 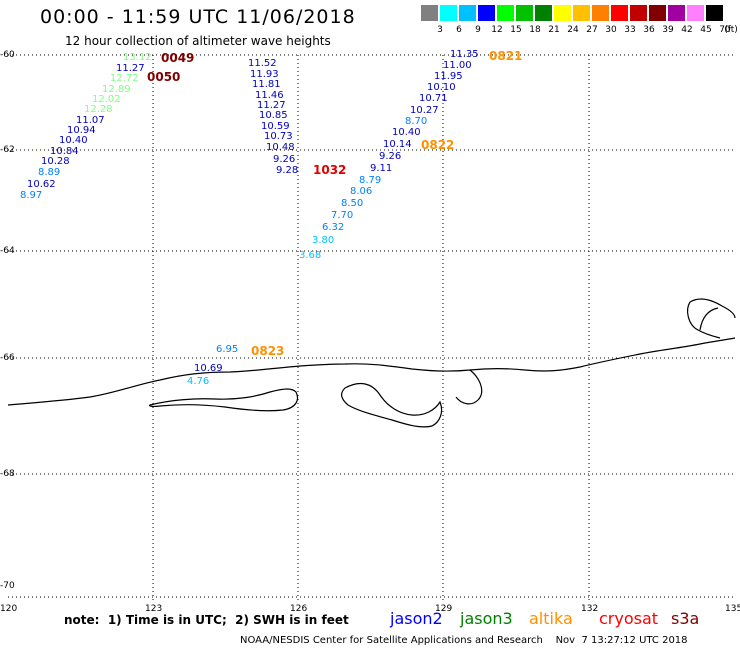 What do you see at coordinates (649, 30) in the screenshot?
I see `scale-label: 36` at bounding box center [649, 30].